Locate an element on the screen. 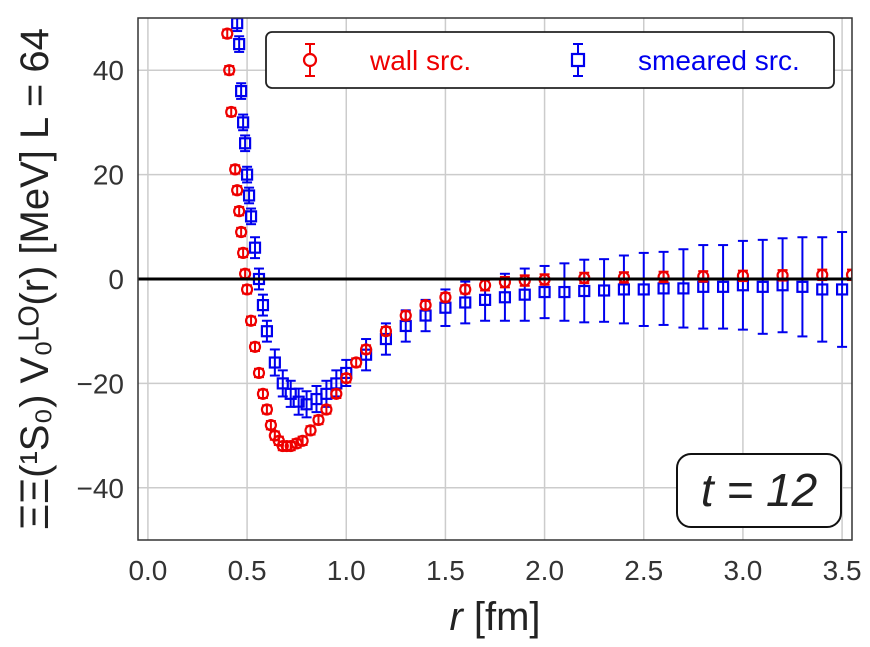  x-tick-label: 2.0 is located at coordinates (544, 570).